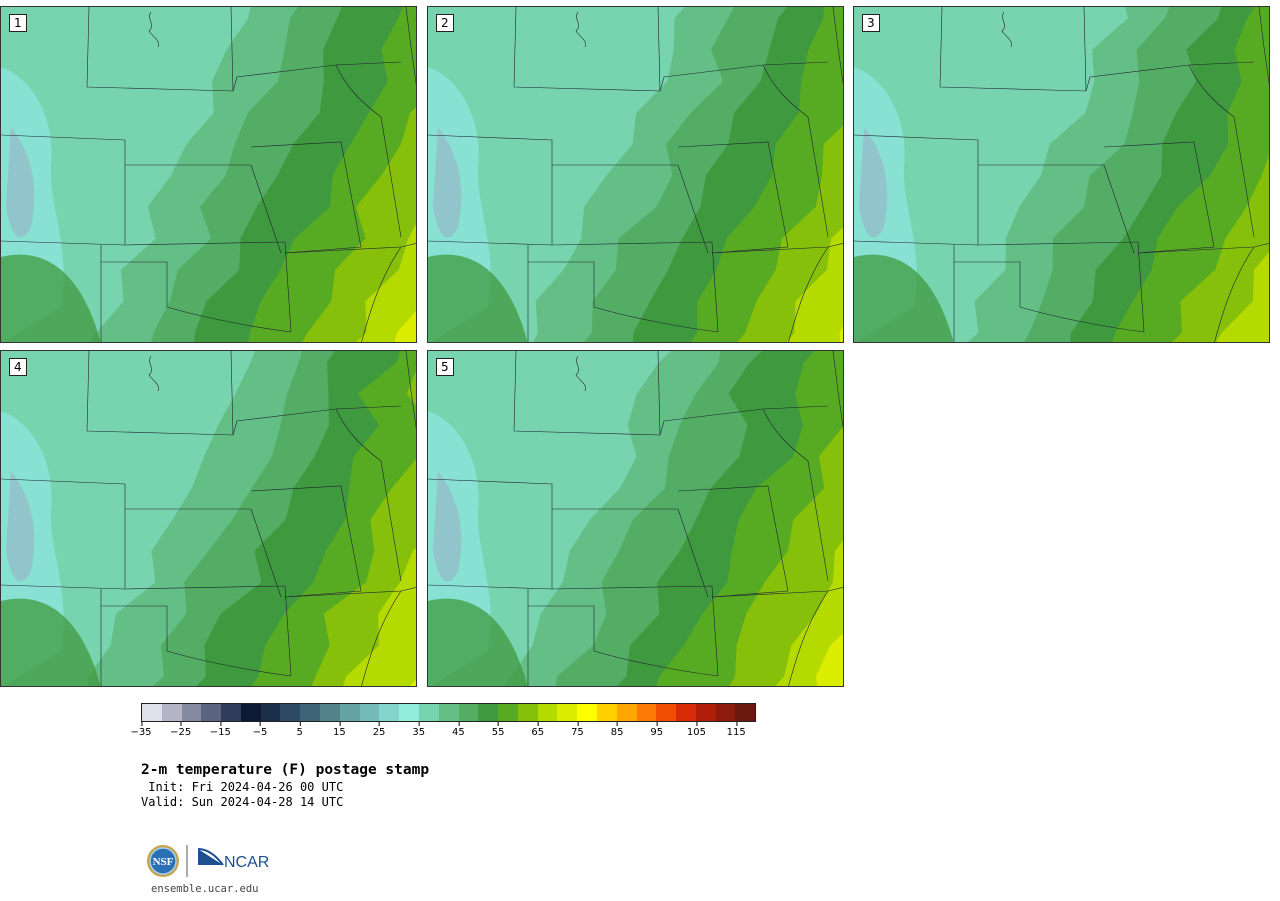 Image resolution: width=1280 pixels, height=901 pixels. I want to click on init-time: Init: Fri 2024-04-26 00 UTC, so click(242, 787).